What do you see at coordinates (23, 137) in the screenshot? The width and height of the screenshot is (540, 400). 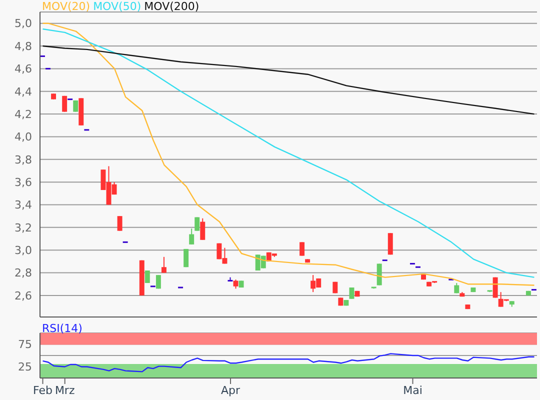 I see `y-tick-label: 4,0` at bounding box center [23, 137].